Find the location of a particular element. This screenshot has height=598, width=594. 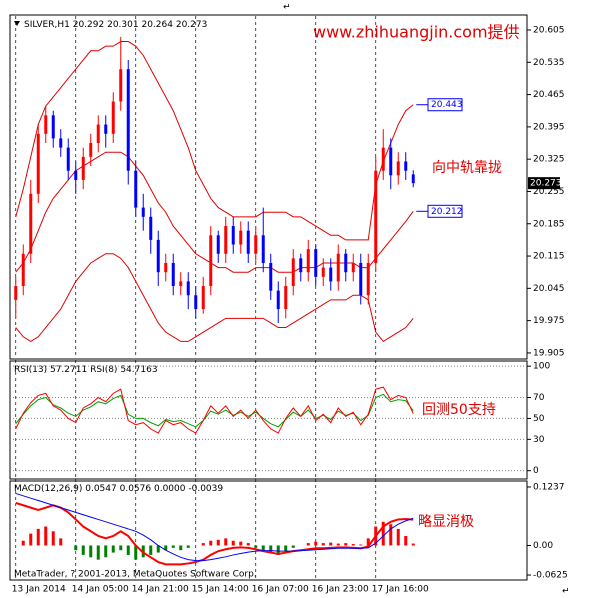

legend-value: 54.7163 is located at coordinates (138, 370).